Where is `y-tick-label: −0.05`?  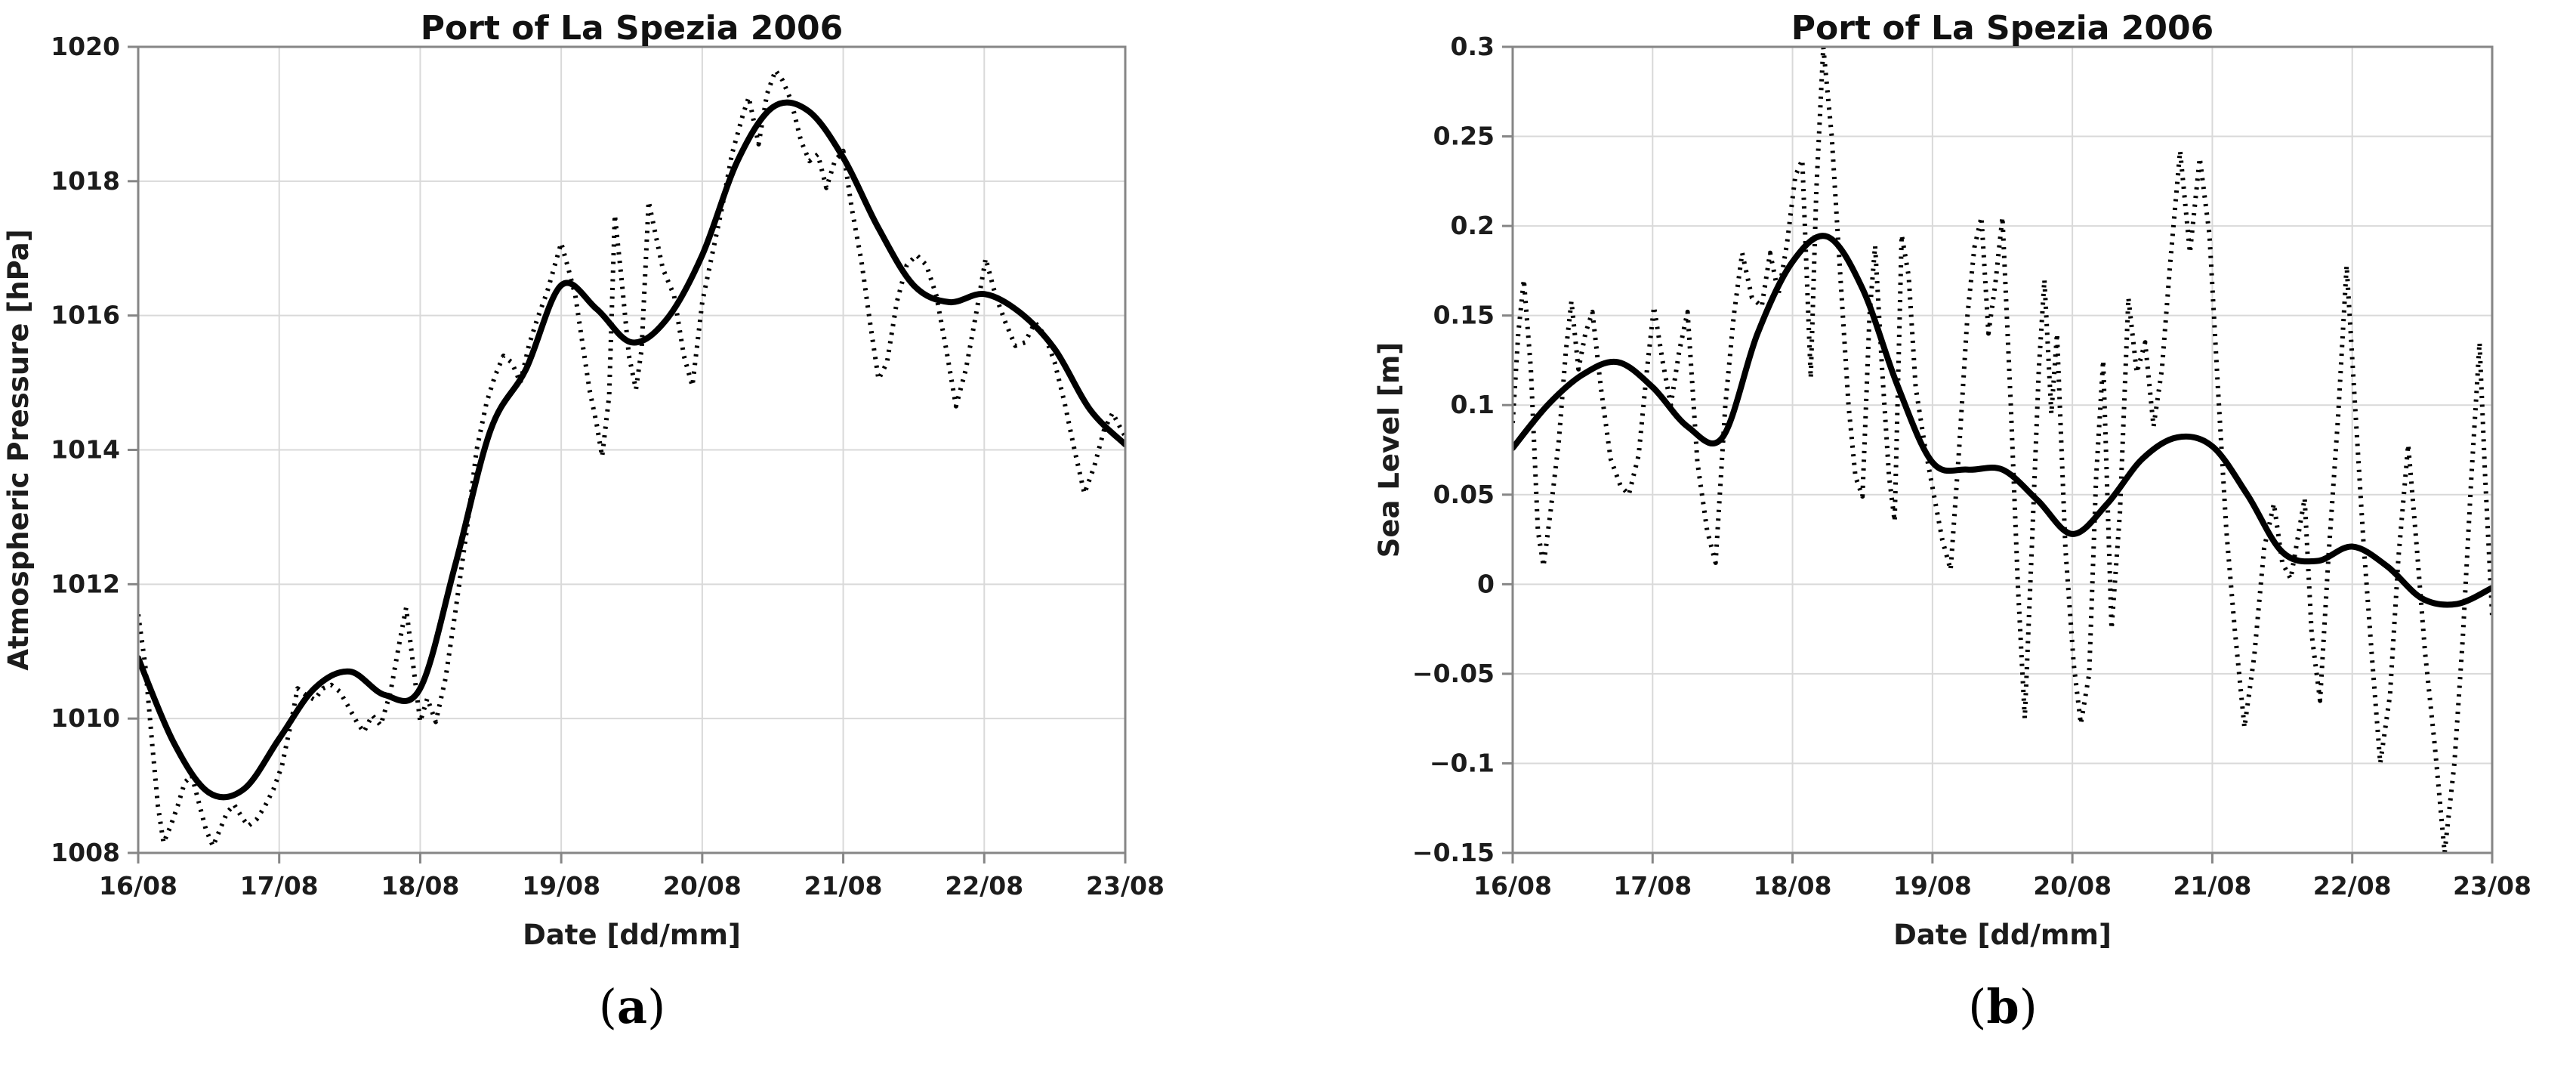
y-tick-label: −0.05 is located at coordinates (1453, 673).